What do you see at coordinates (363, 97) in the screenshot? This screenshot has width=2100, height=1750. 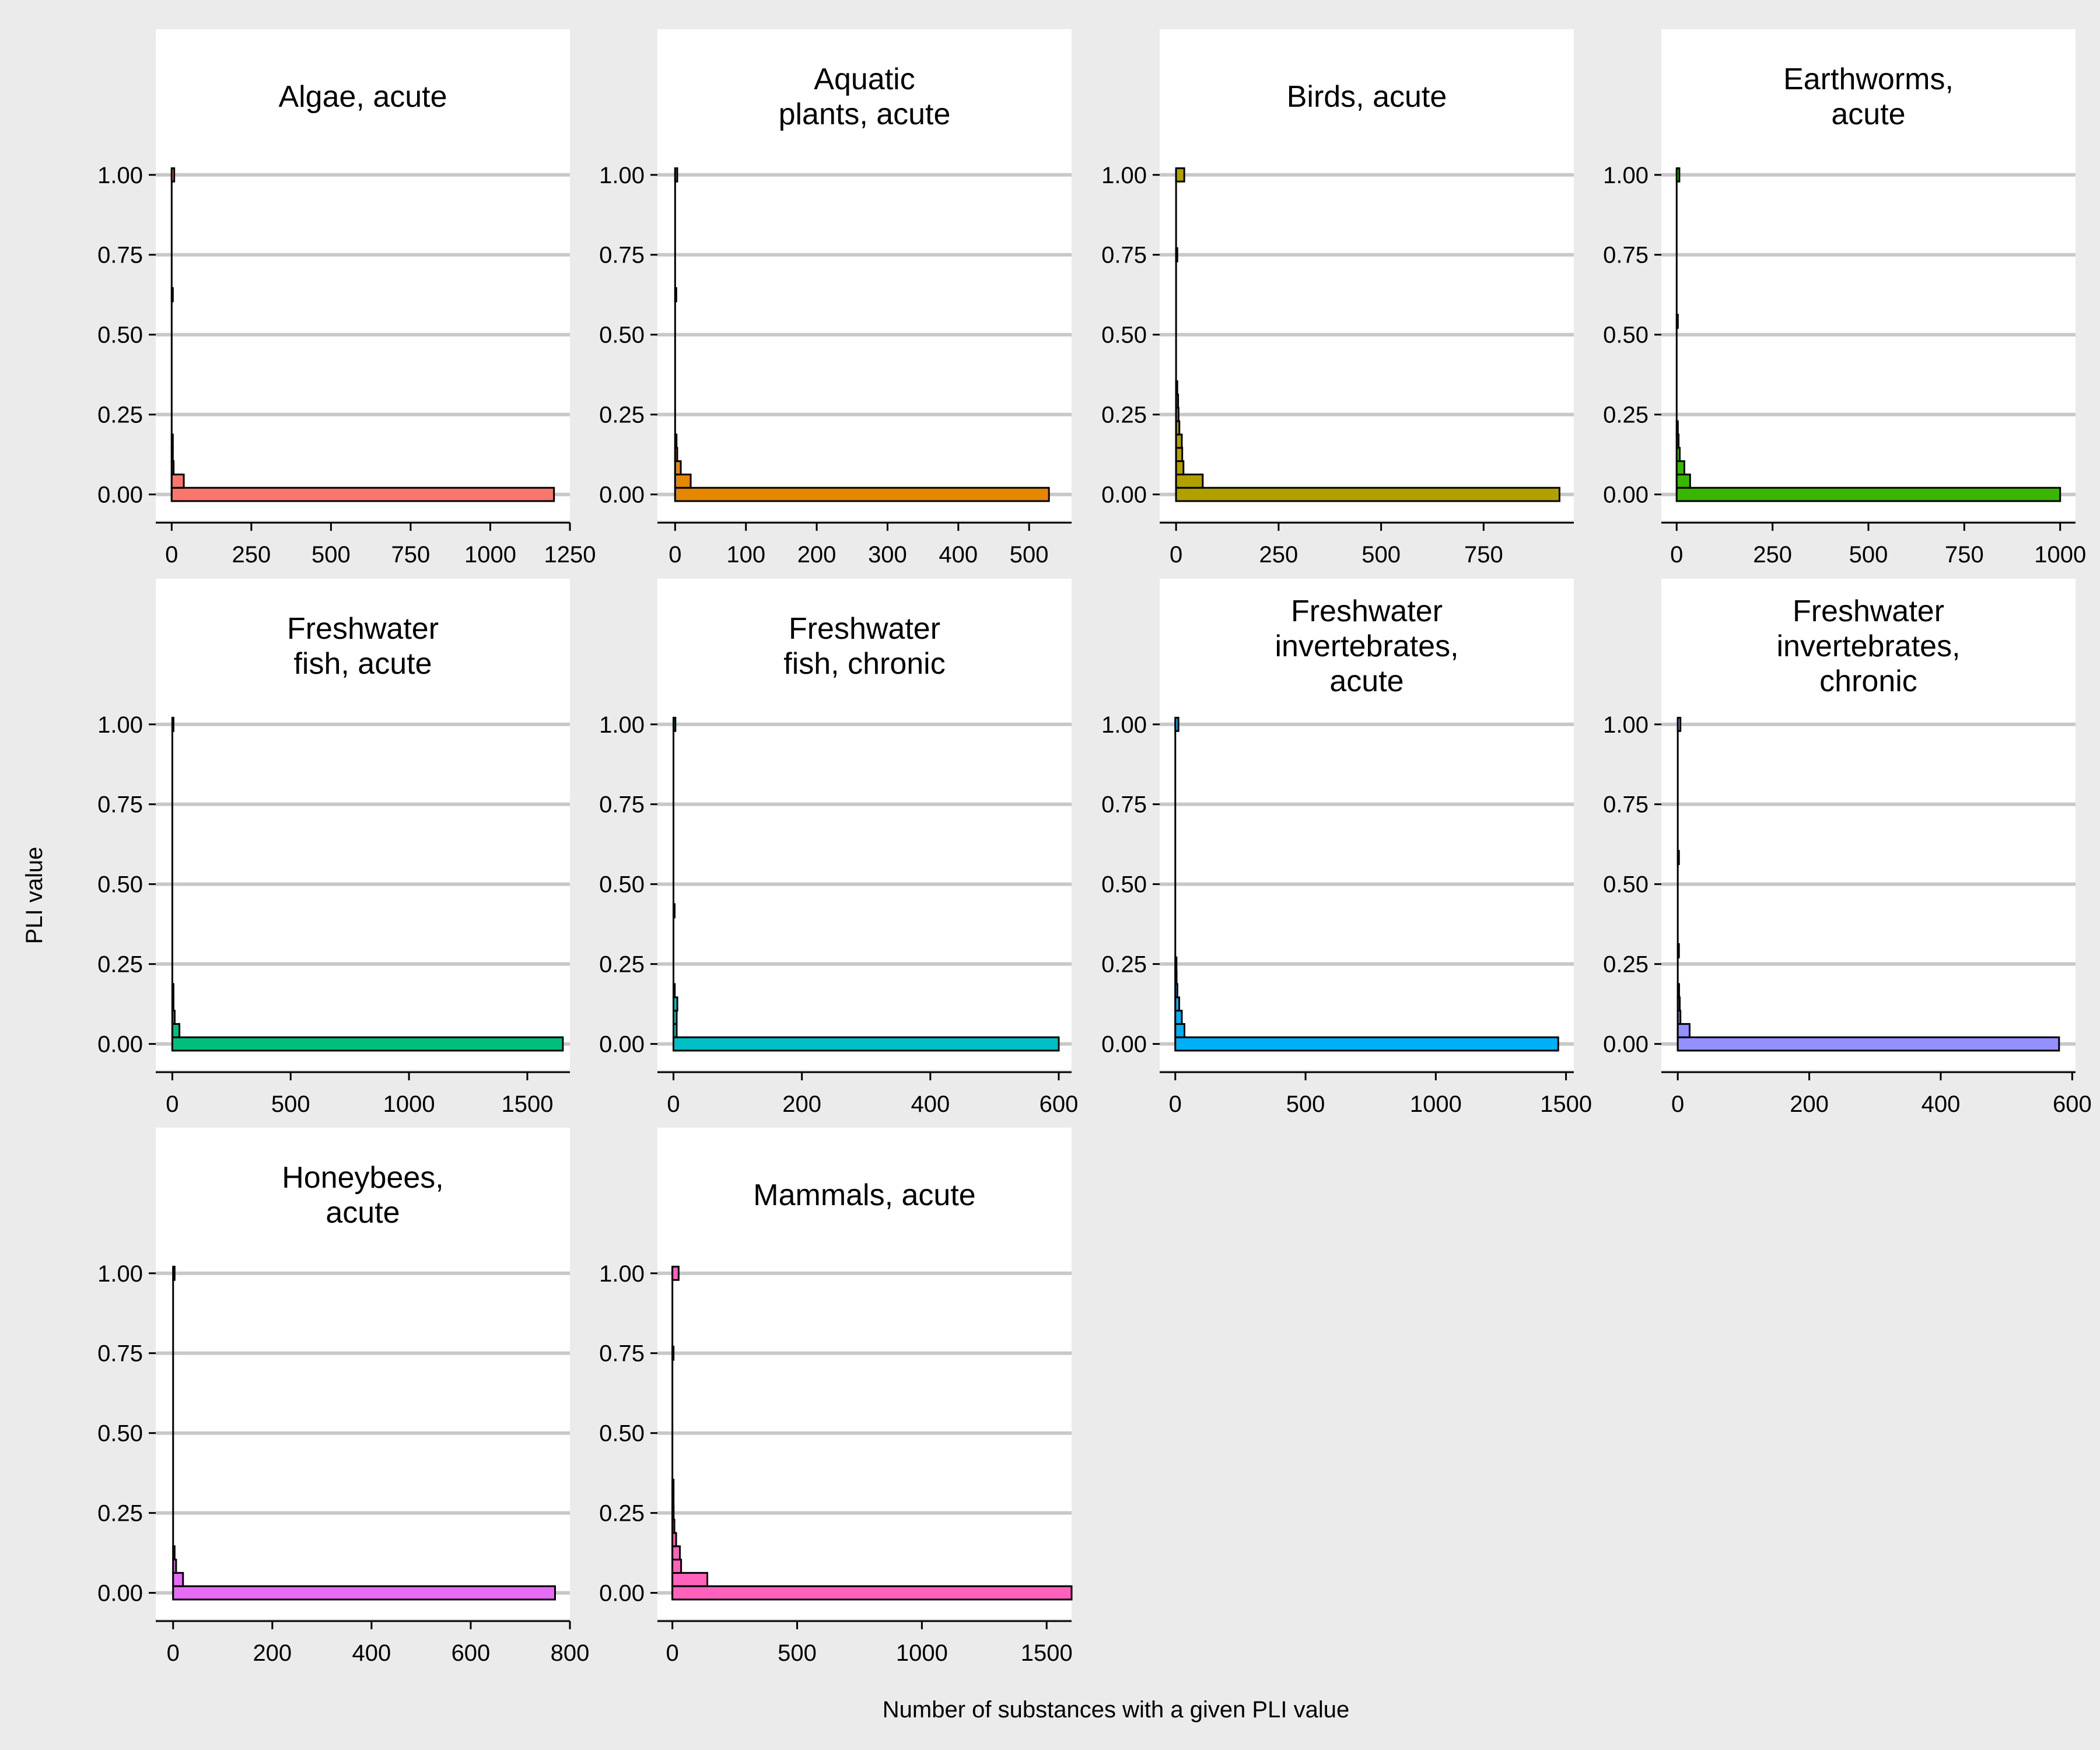 I see `panel-title: Algae, acute` at bounding box center [363, 97].